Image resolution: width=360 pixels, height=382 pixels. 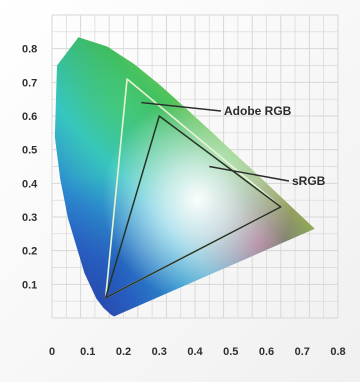 What do you see at coordinates (266, 352) in the screenshot?
I see `x-tick-label-6: 0.6` at bounding box center [266, 352].